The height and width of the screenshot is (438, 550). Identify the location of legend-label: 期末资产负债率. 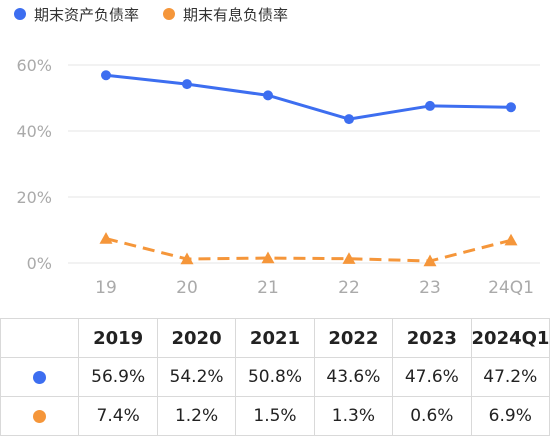
(87, 14).